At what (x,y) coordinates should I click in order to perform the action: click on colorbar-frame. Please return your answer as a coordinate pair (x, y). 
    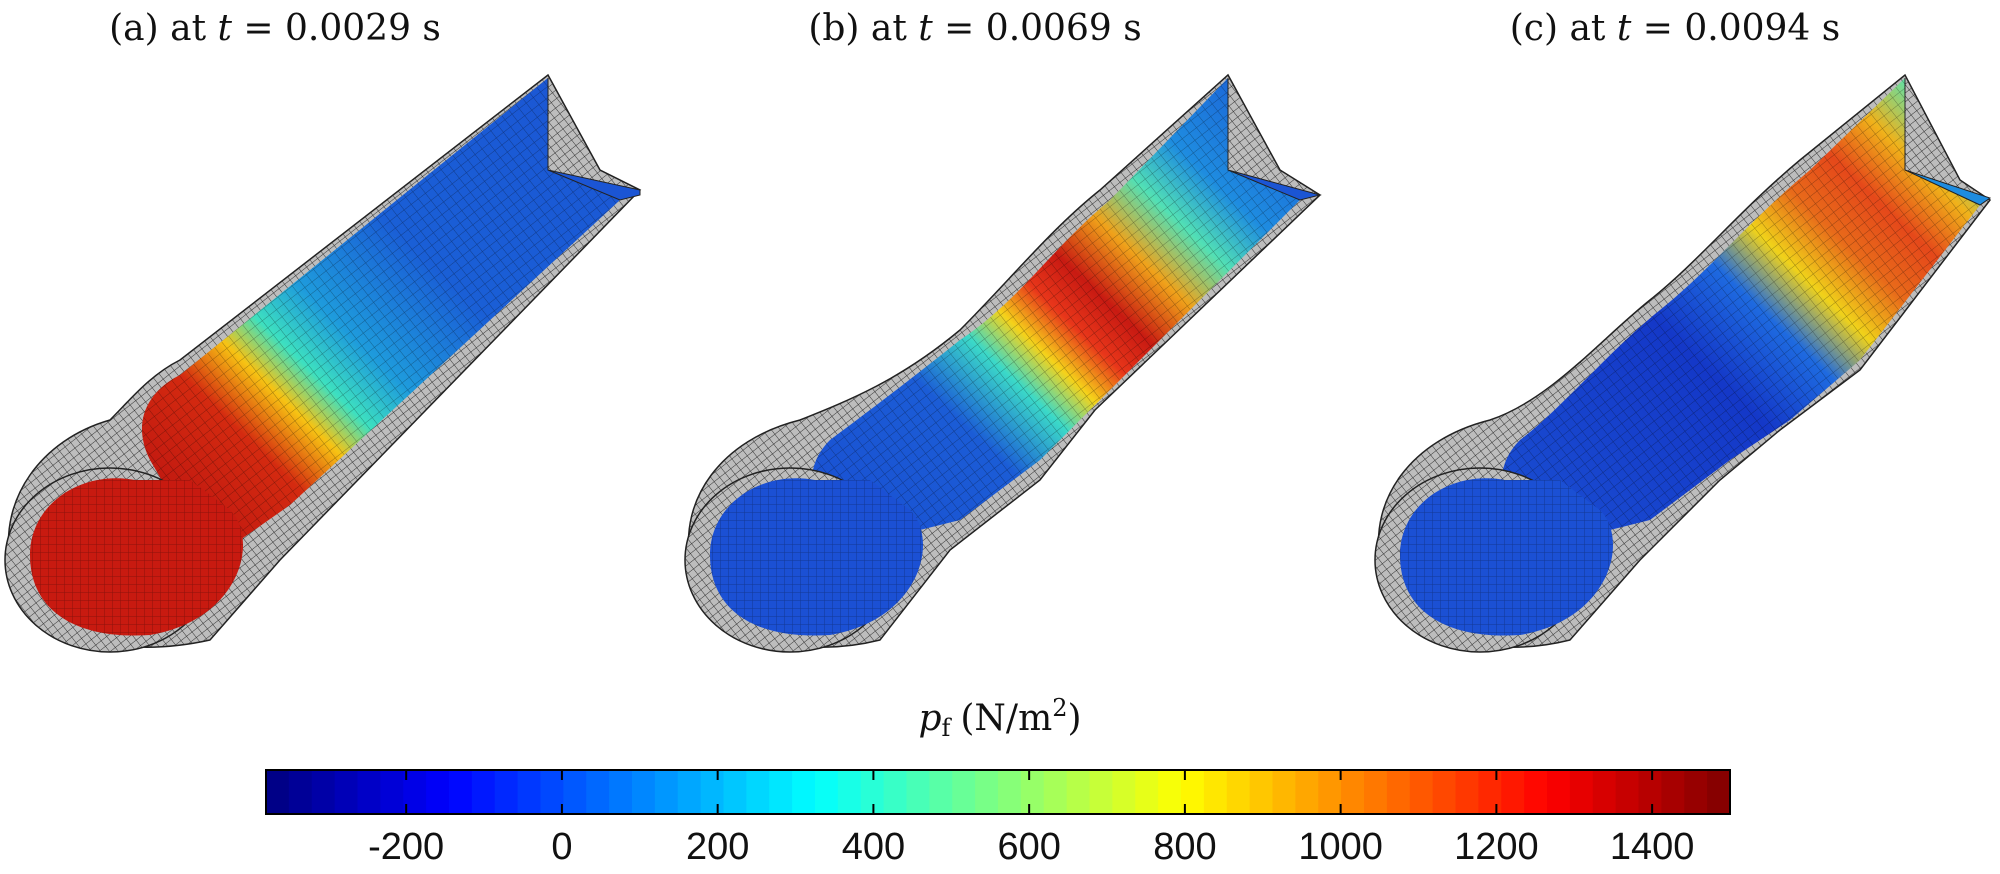
    Looking at the image, I should click on (998, 792).